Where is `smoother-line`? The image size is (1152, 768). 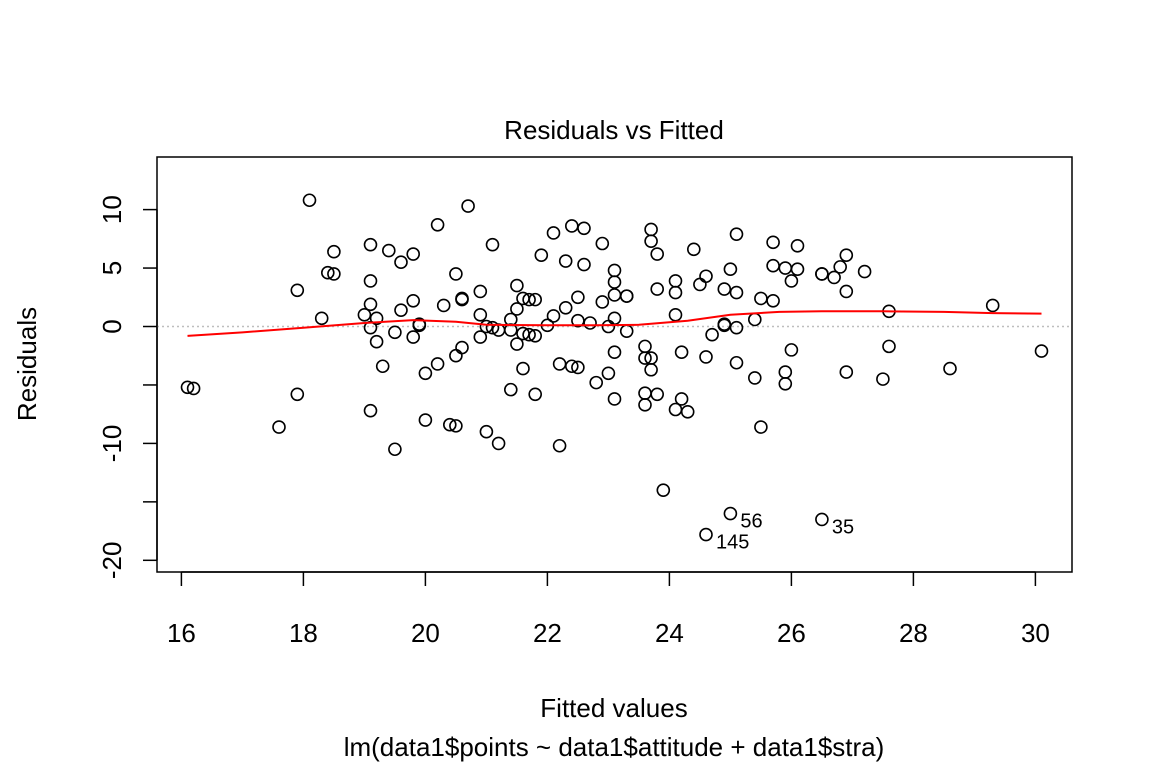
smoother-line is located at coordinates (614, 323).